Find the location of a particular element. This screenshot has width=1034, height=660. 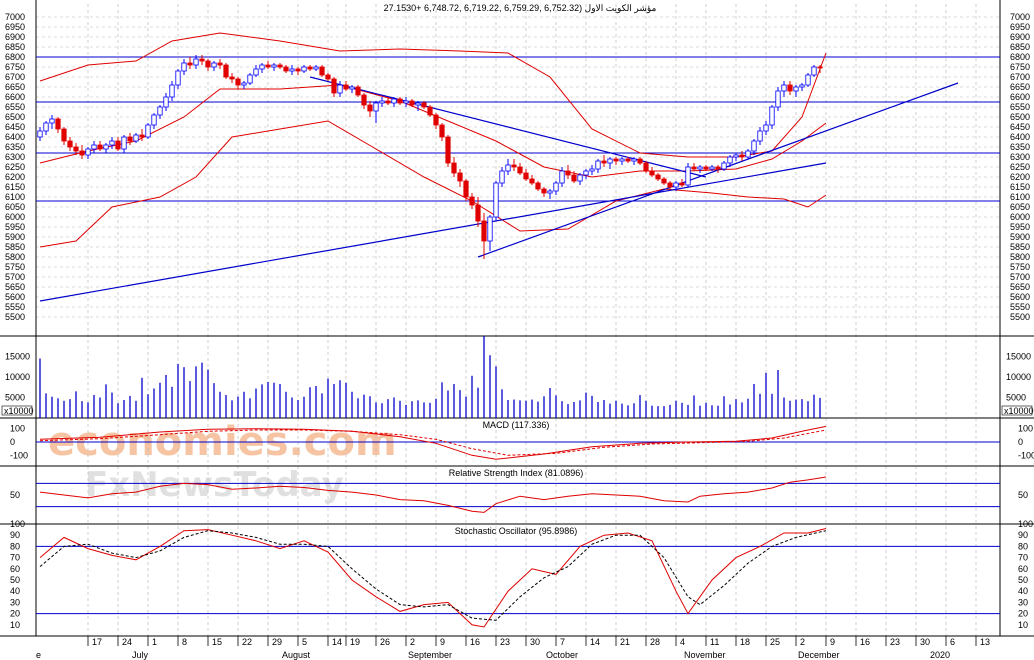

y-tick-label-right: 5950 is located at coordinates (1020, 227).